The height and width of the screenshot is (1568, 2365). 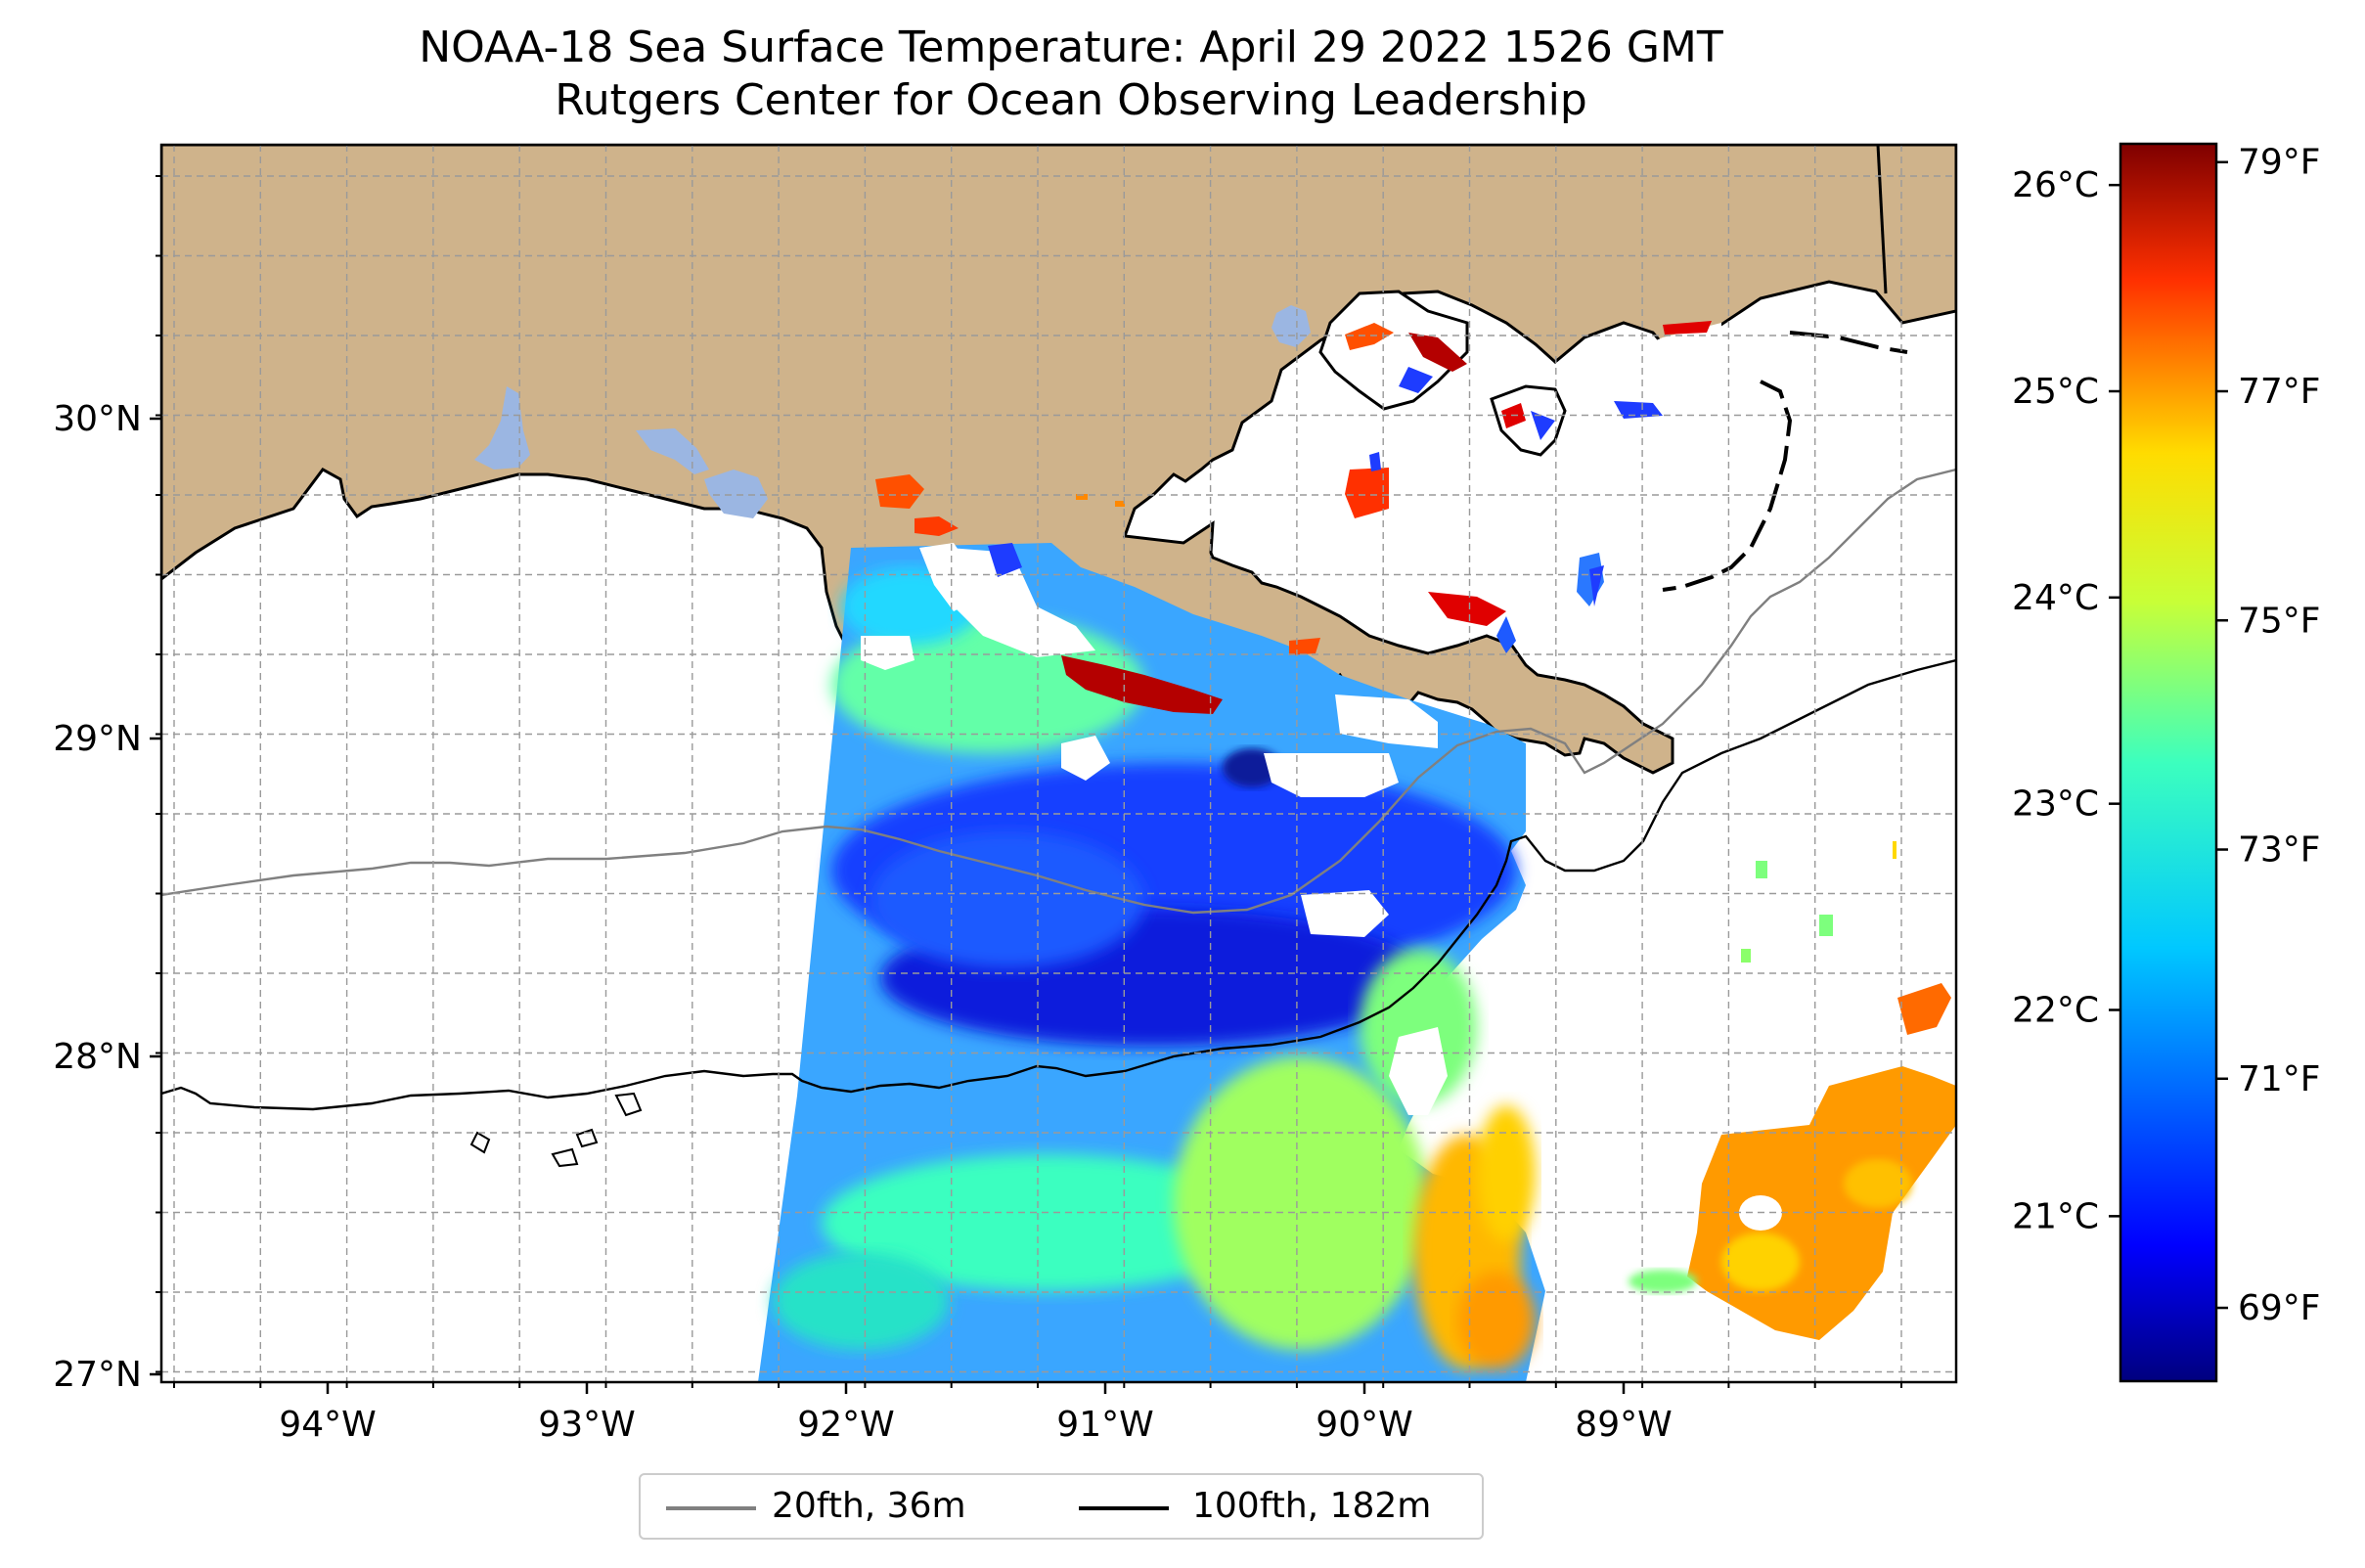 I want to click on legend-label-100fth: 100fth, 182m, so click(x=1312, y=1506).